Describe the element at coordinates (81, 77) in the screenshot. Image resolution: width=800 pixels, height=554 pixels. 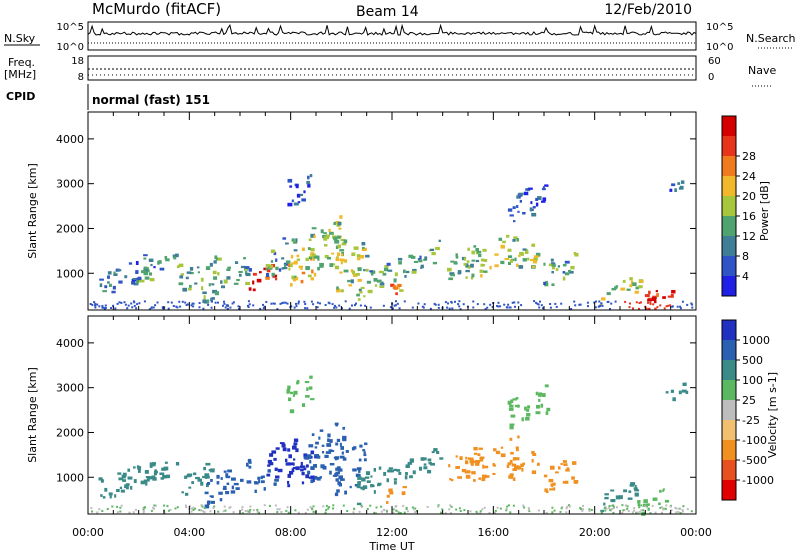
I see `freq-tick-bottom: 8` at that location.